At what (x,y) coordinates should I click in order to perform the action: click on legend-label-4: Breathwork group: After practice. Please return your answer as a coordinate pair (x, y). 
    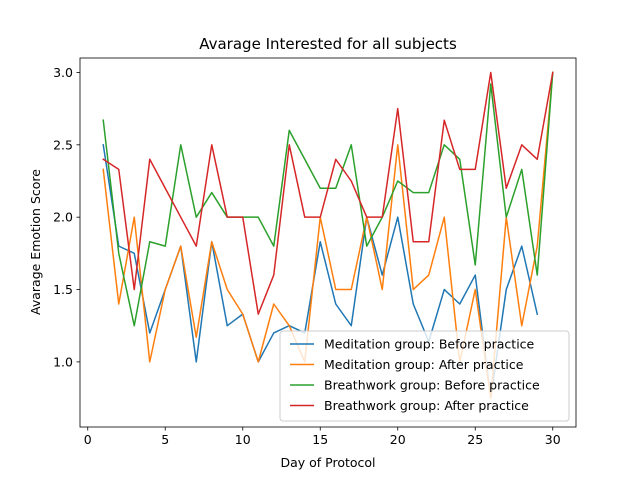
    Looking at the image, I should click on (426, 405).